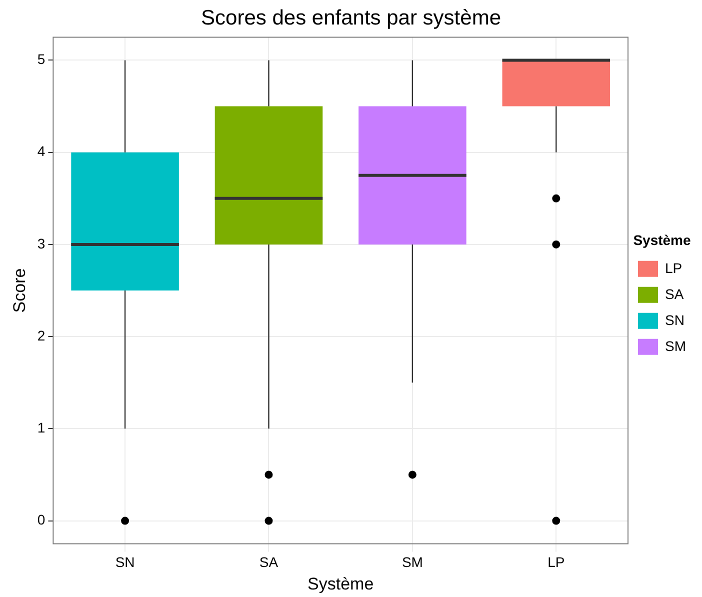  What do you see at coordinates (674, 294) in the screenshot?
I see `legend-label: SA` at bounding box center [674, 294].